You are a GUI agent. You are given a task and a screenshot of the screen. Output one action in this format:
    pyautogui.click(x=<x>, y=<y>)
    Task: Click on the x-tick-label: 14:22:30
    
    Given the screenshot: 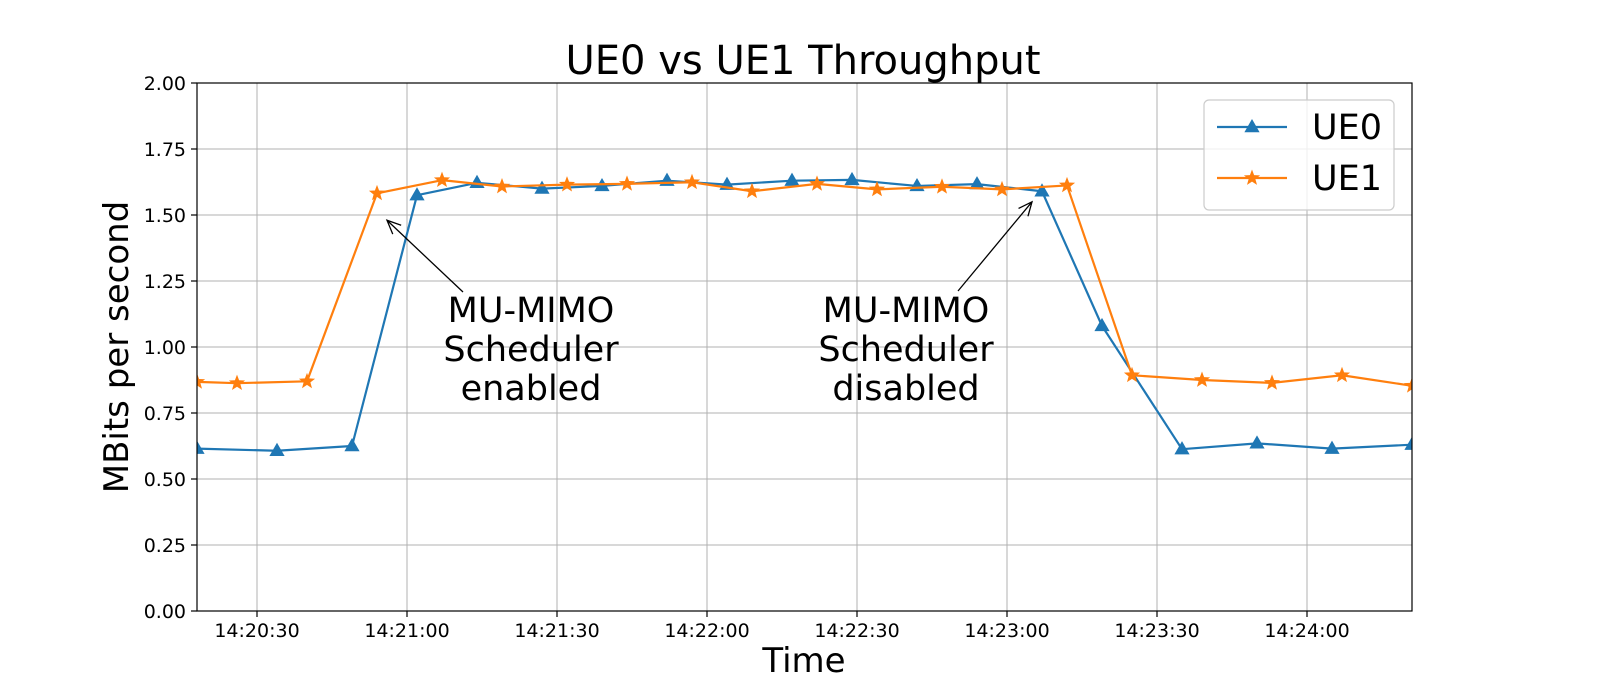 What is the action you would take?
    pyautogui.click(x=856, y=631)
    